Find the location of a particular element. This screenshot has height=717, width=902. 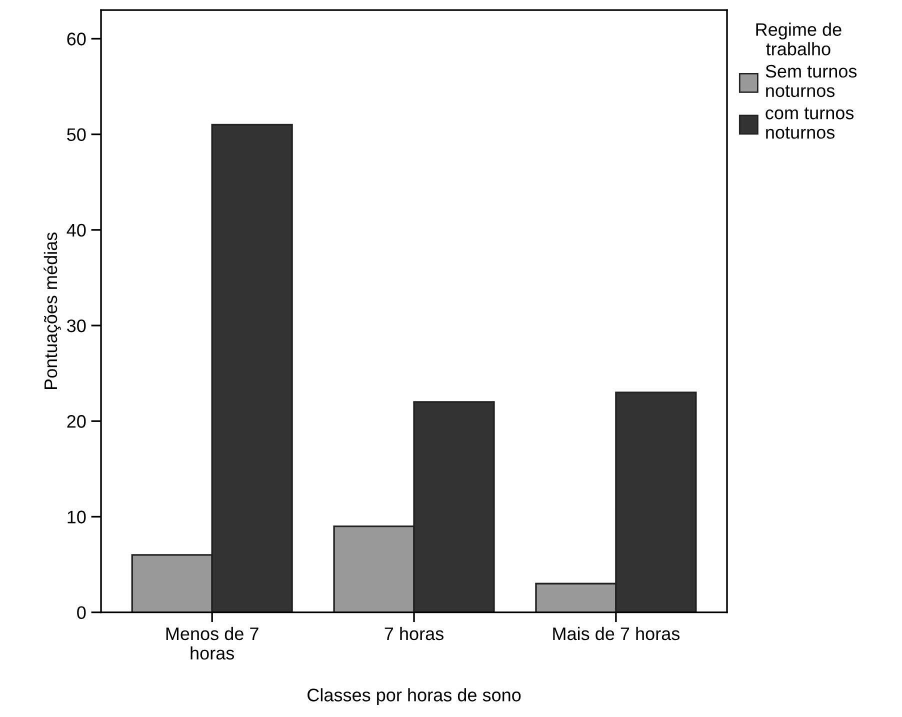

legend-label: com turnos noturnos is located at coordinates (810, 123).